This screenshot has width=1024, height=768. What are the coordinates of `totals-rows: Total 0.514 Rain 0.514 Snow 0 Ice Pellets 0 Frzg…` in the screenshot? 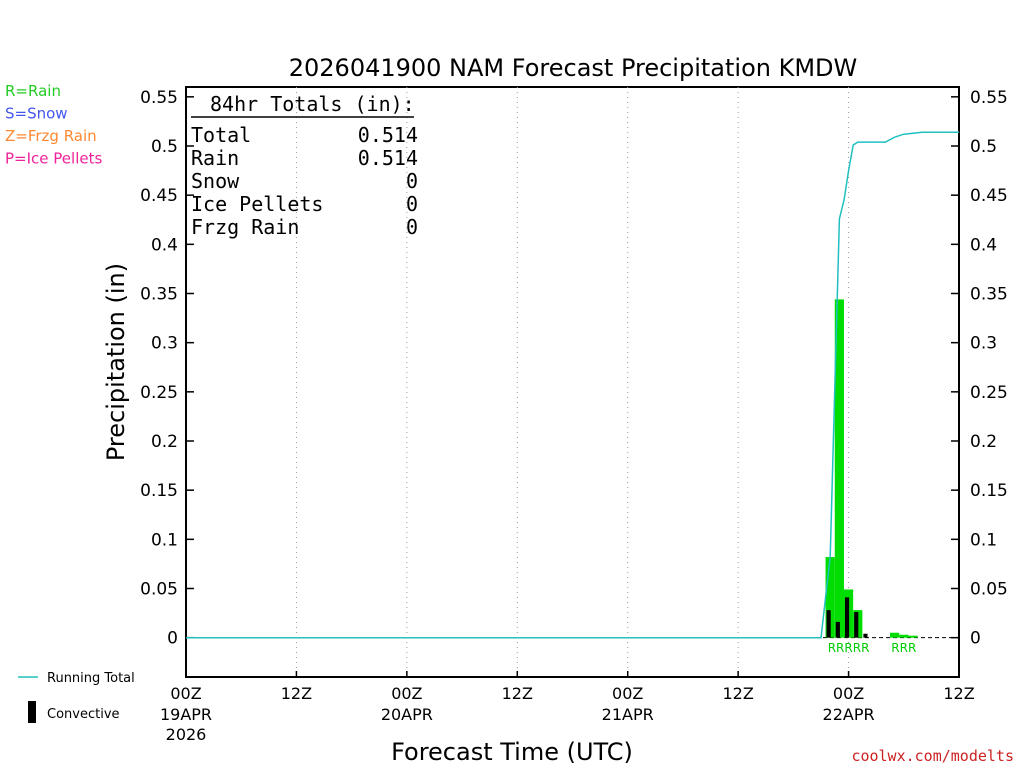 It's located at (304, 181).